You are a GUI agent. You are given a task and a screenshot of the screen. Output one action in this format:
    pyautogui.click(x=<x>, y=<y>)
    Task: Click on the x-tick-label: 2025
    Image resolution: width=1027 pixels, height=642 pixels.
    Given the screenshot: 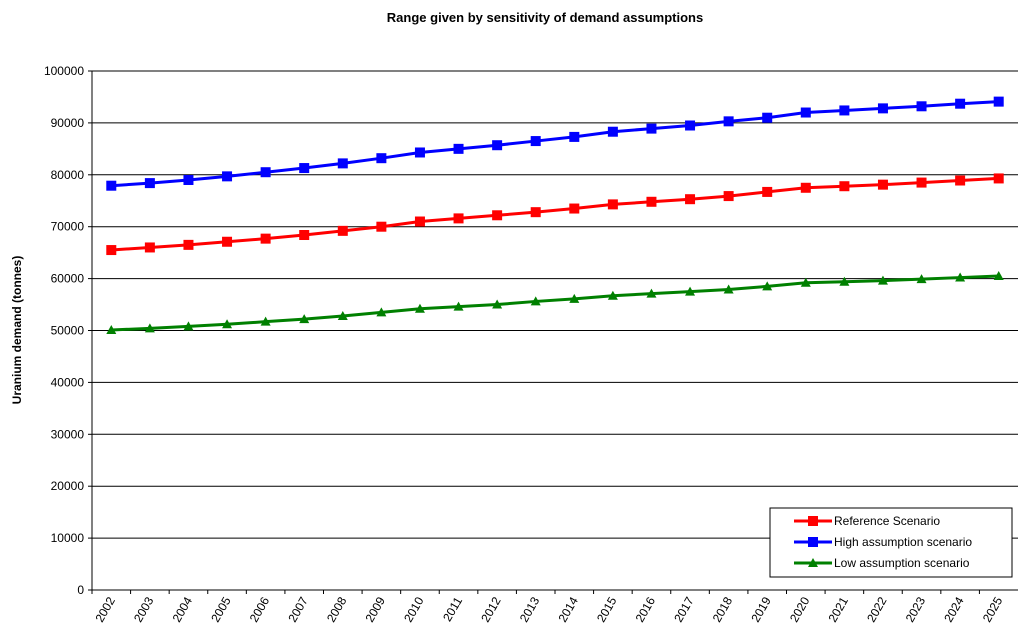 What is the action you would take?
    pyautogui.click(x=993, y=609)
    